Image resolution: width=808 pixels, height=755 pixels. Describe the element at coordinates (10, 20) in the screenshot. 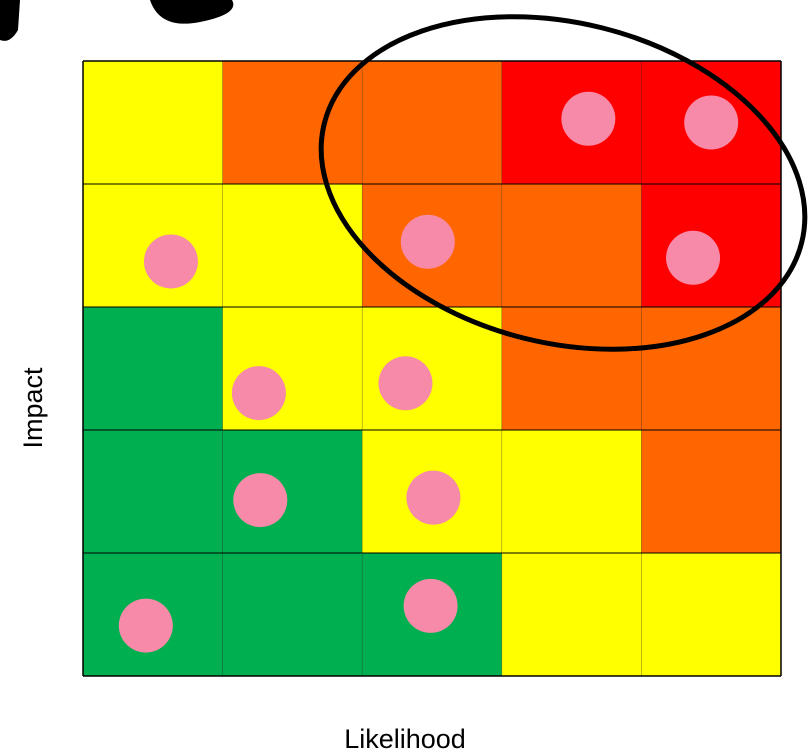

I see `clipped-title-remnant` at that location.